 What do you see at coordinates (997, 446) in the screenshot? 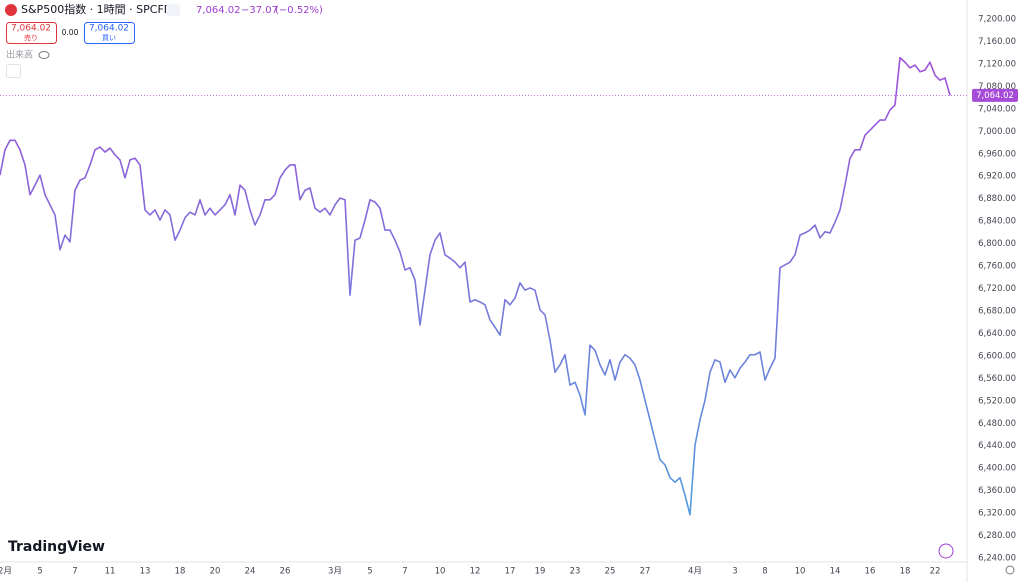
I see `y-tick-label: 6,440.00` at bounding box center [997, 446].